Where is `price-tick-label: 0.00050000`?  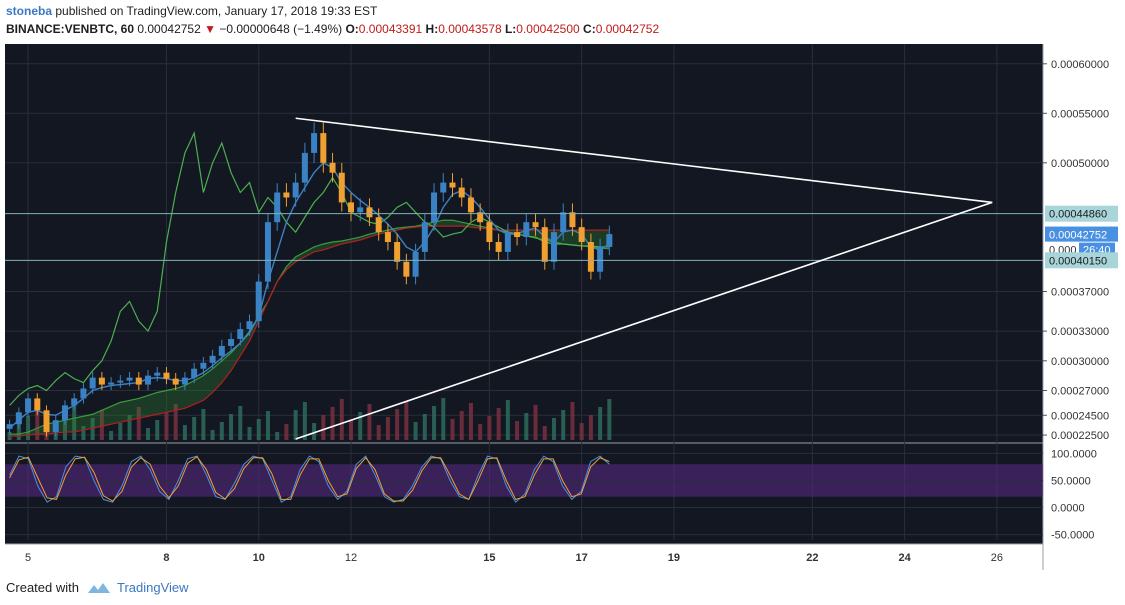
price-tick-label: 0.00050000 is located at coordinates (1080, 164).